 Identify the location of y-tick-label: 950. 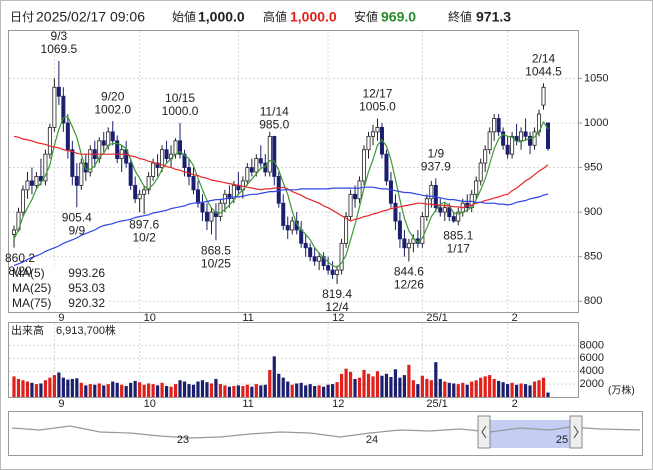
(593, 167).